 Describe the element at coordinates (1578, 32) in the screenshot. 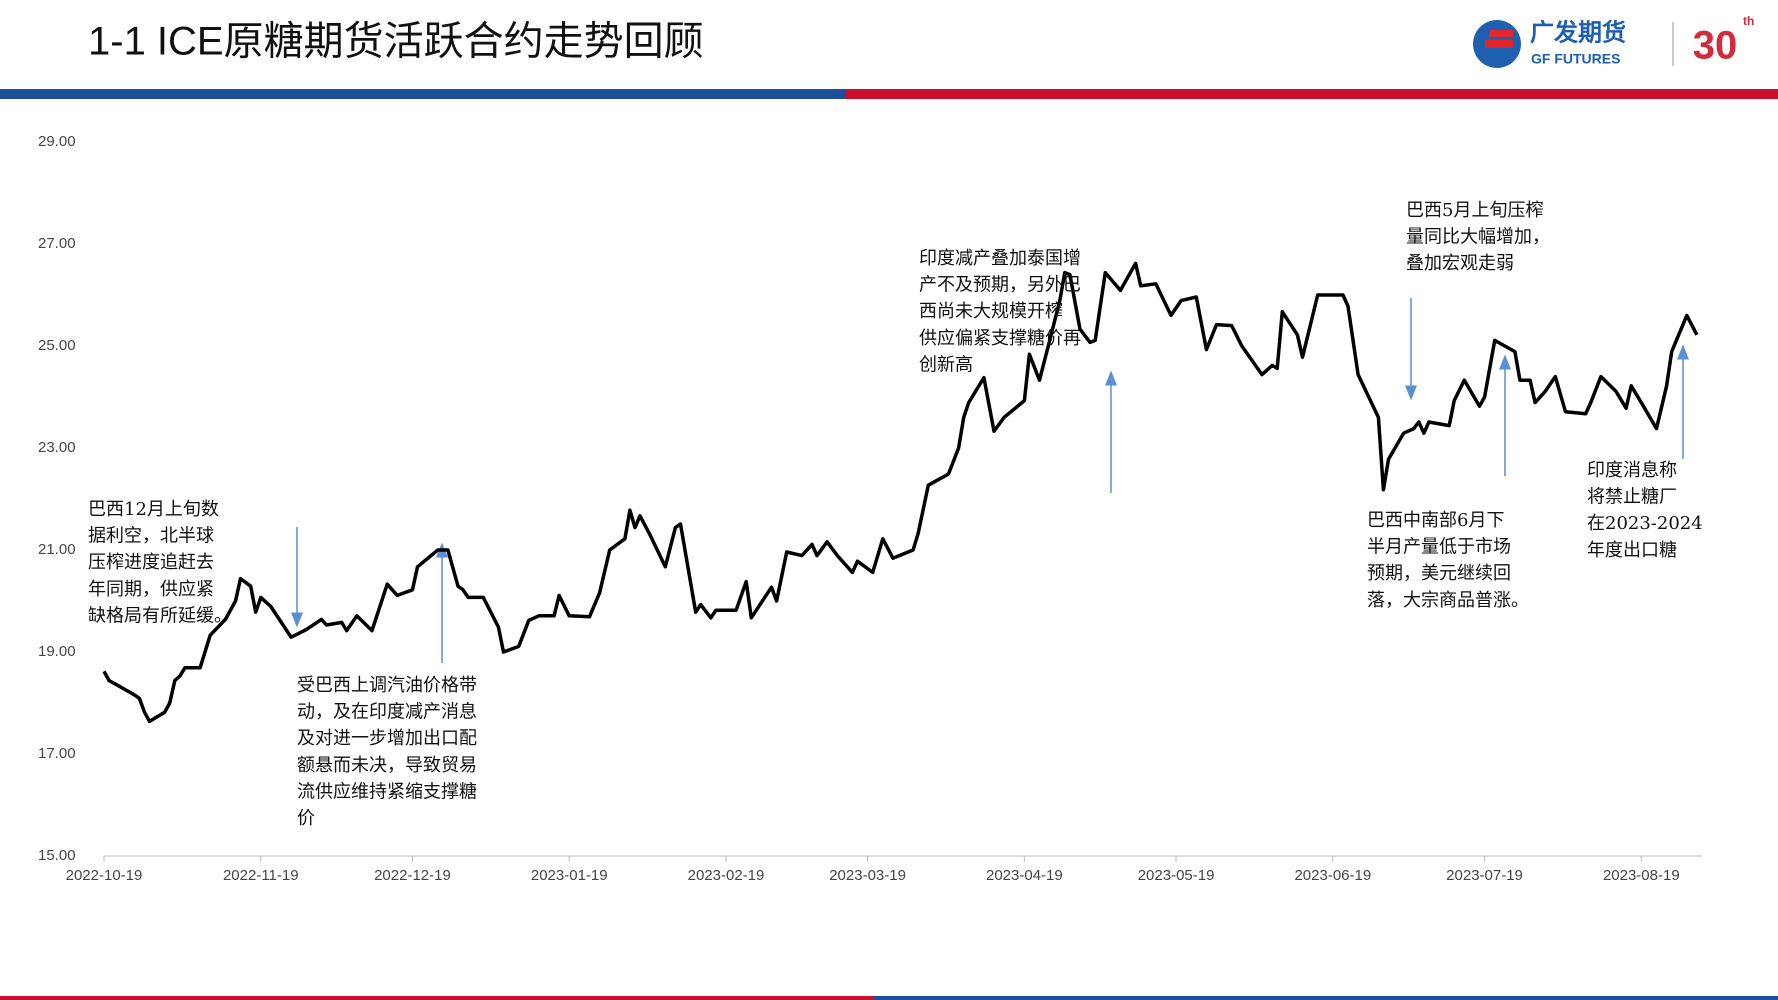

I see `logo-name: 广发期货` at that location.